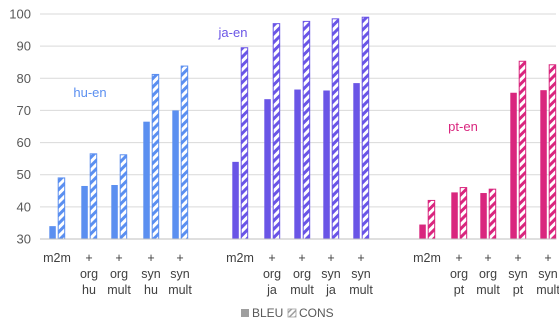  I want to click on legend-swatch-cons, so click(292, 313).